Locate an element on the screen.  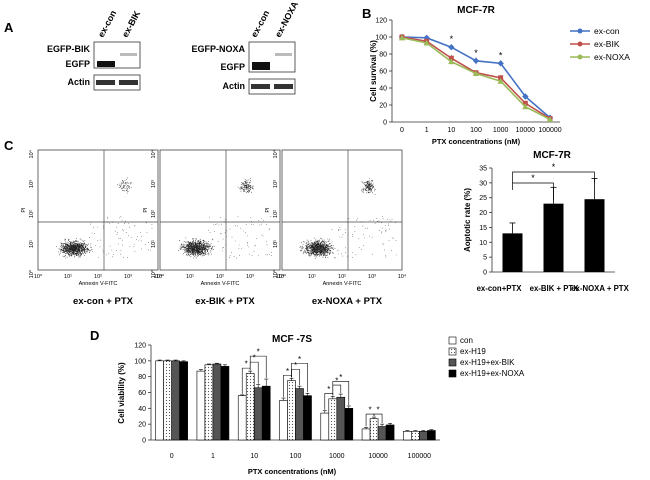
x-tick-label: 1 is located at coordinates (427, 130).